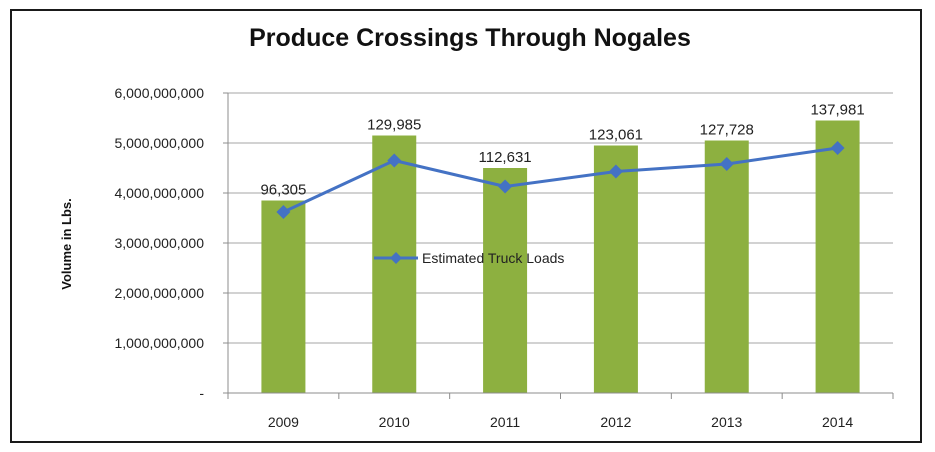 The height and width of the screenshot is (452, 935). What do you see at coordinates (159, 243) in the screenshot?
I see `y-tick-label: 3,000,000,000` at bounding box center [159, 243].